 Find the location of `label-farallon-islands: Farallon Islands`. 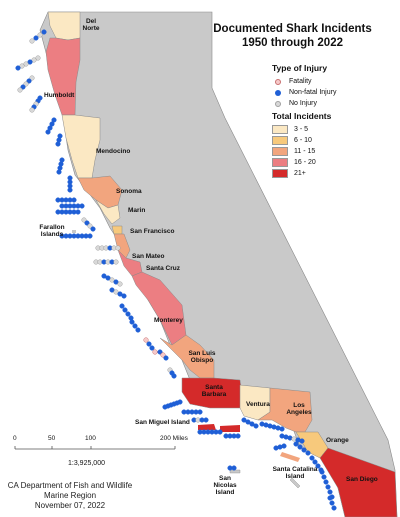

label-farallon-islands: Farallon Islands is located at coordinates (52, 231).